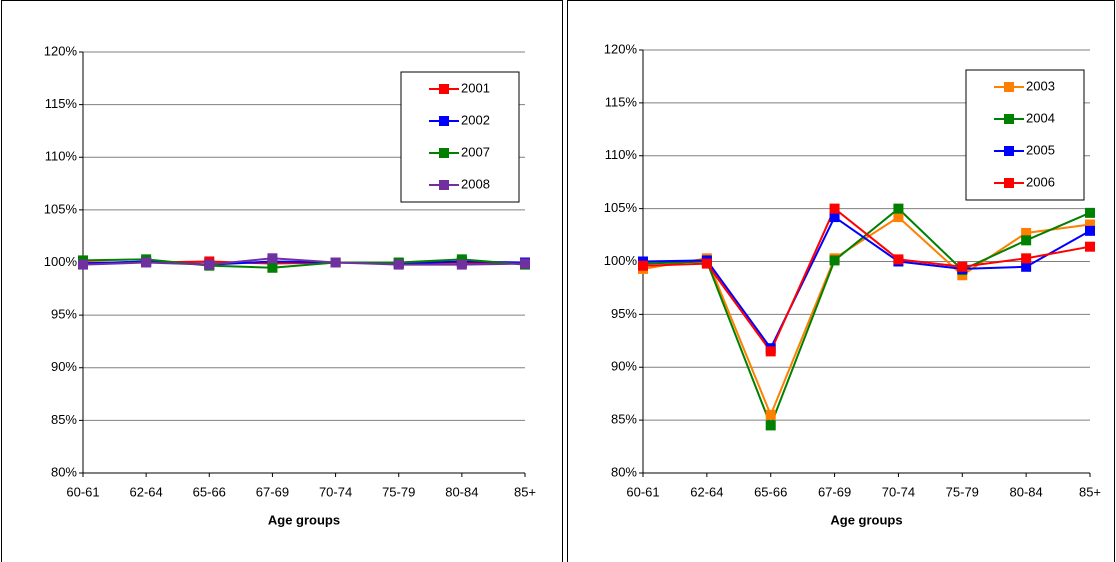 This screenshot has width=1116, height=562. What do you see at coordinates (475, 119) in the screenshot?
I see `legend-label: 2002` at bounding box center [475, 119].